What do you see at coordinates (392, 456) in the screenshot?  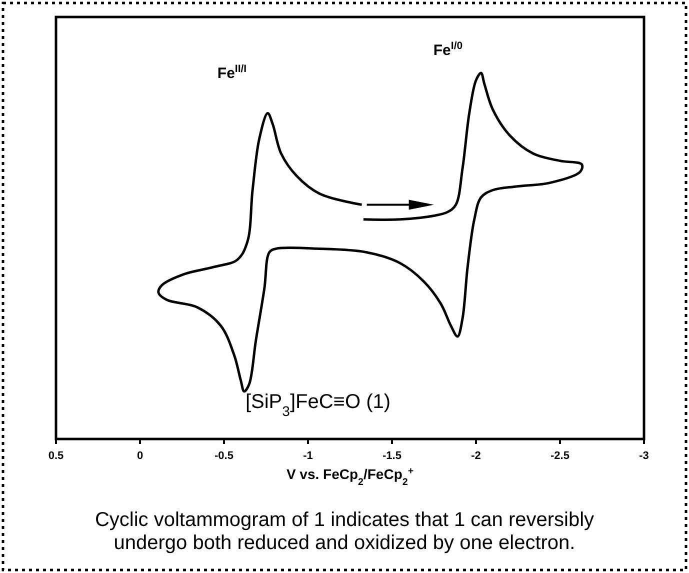 I see `x-tick-label: -1.5` at bounding box center [392, 456].